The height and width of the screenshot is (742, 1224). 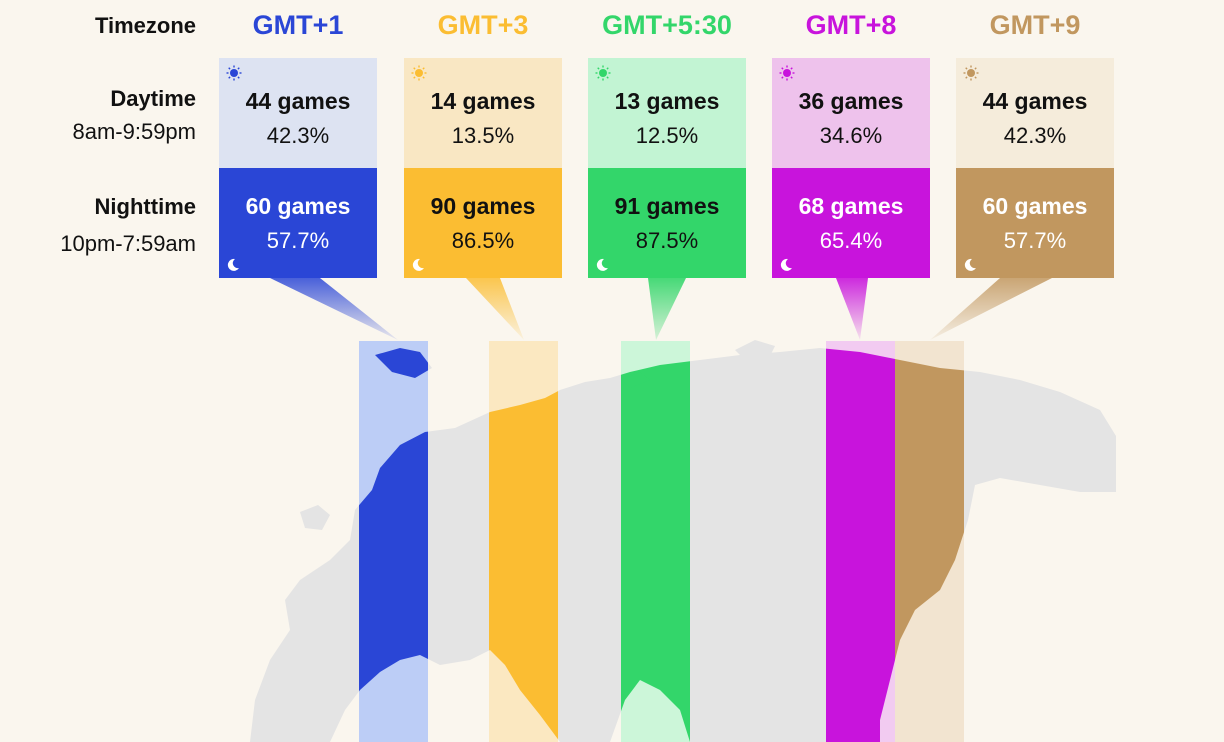 What do you see at coordinates (483, 240) in the screenshot?
I see `nighttime-percent: 86.5%` at bounding box center [483, 240].